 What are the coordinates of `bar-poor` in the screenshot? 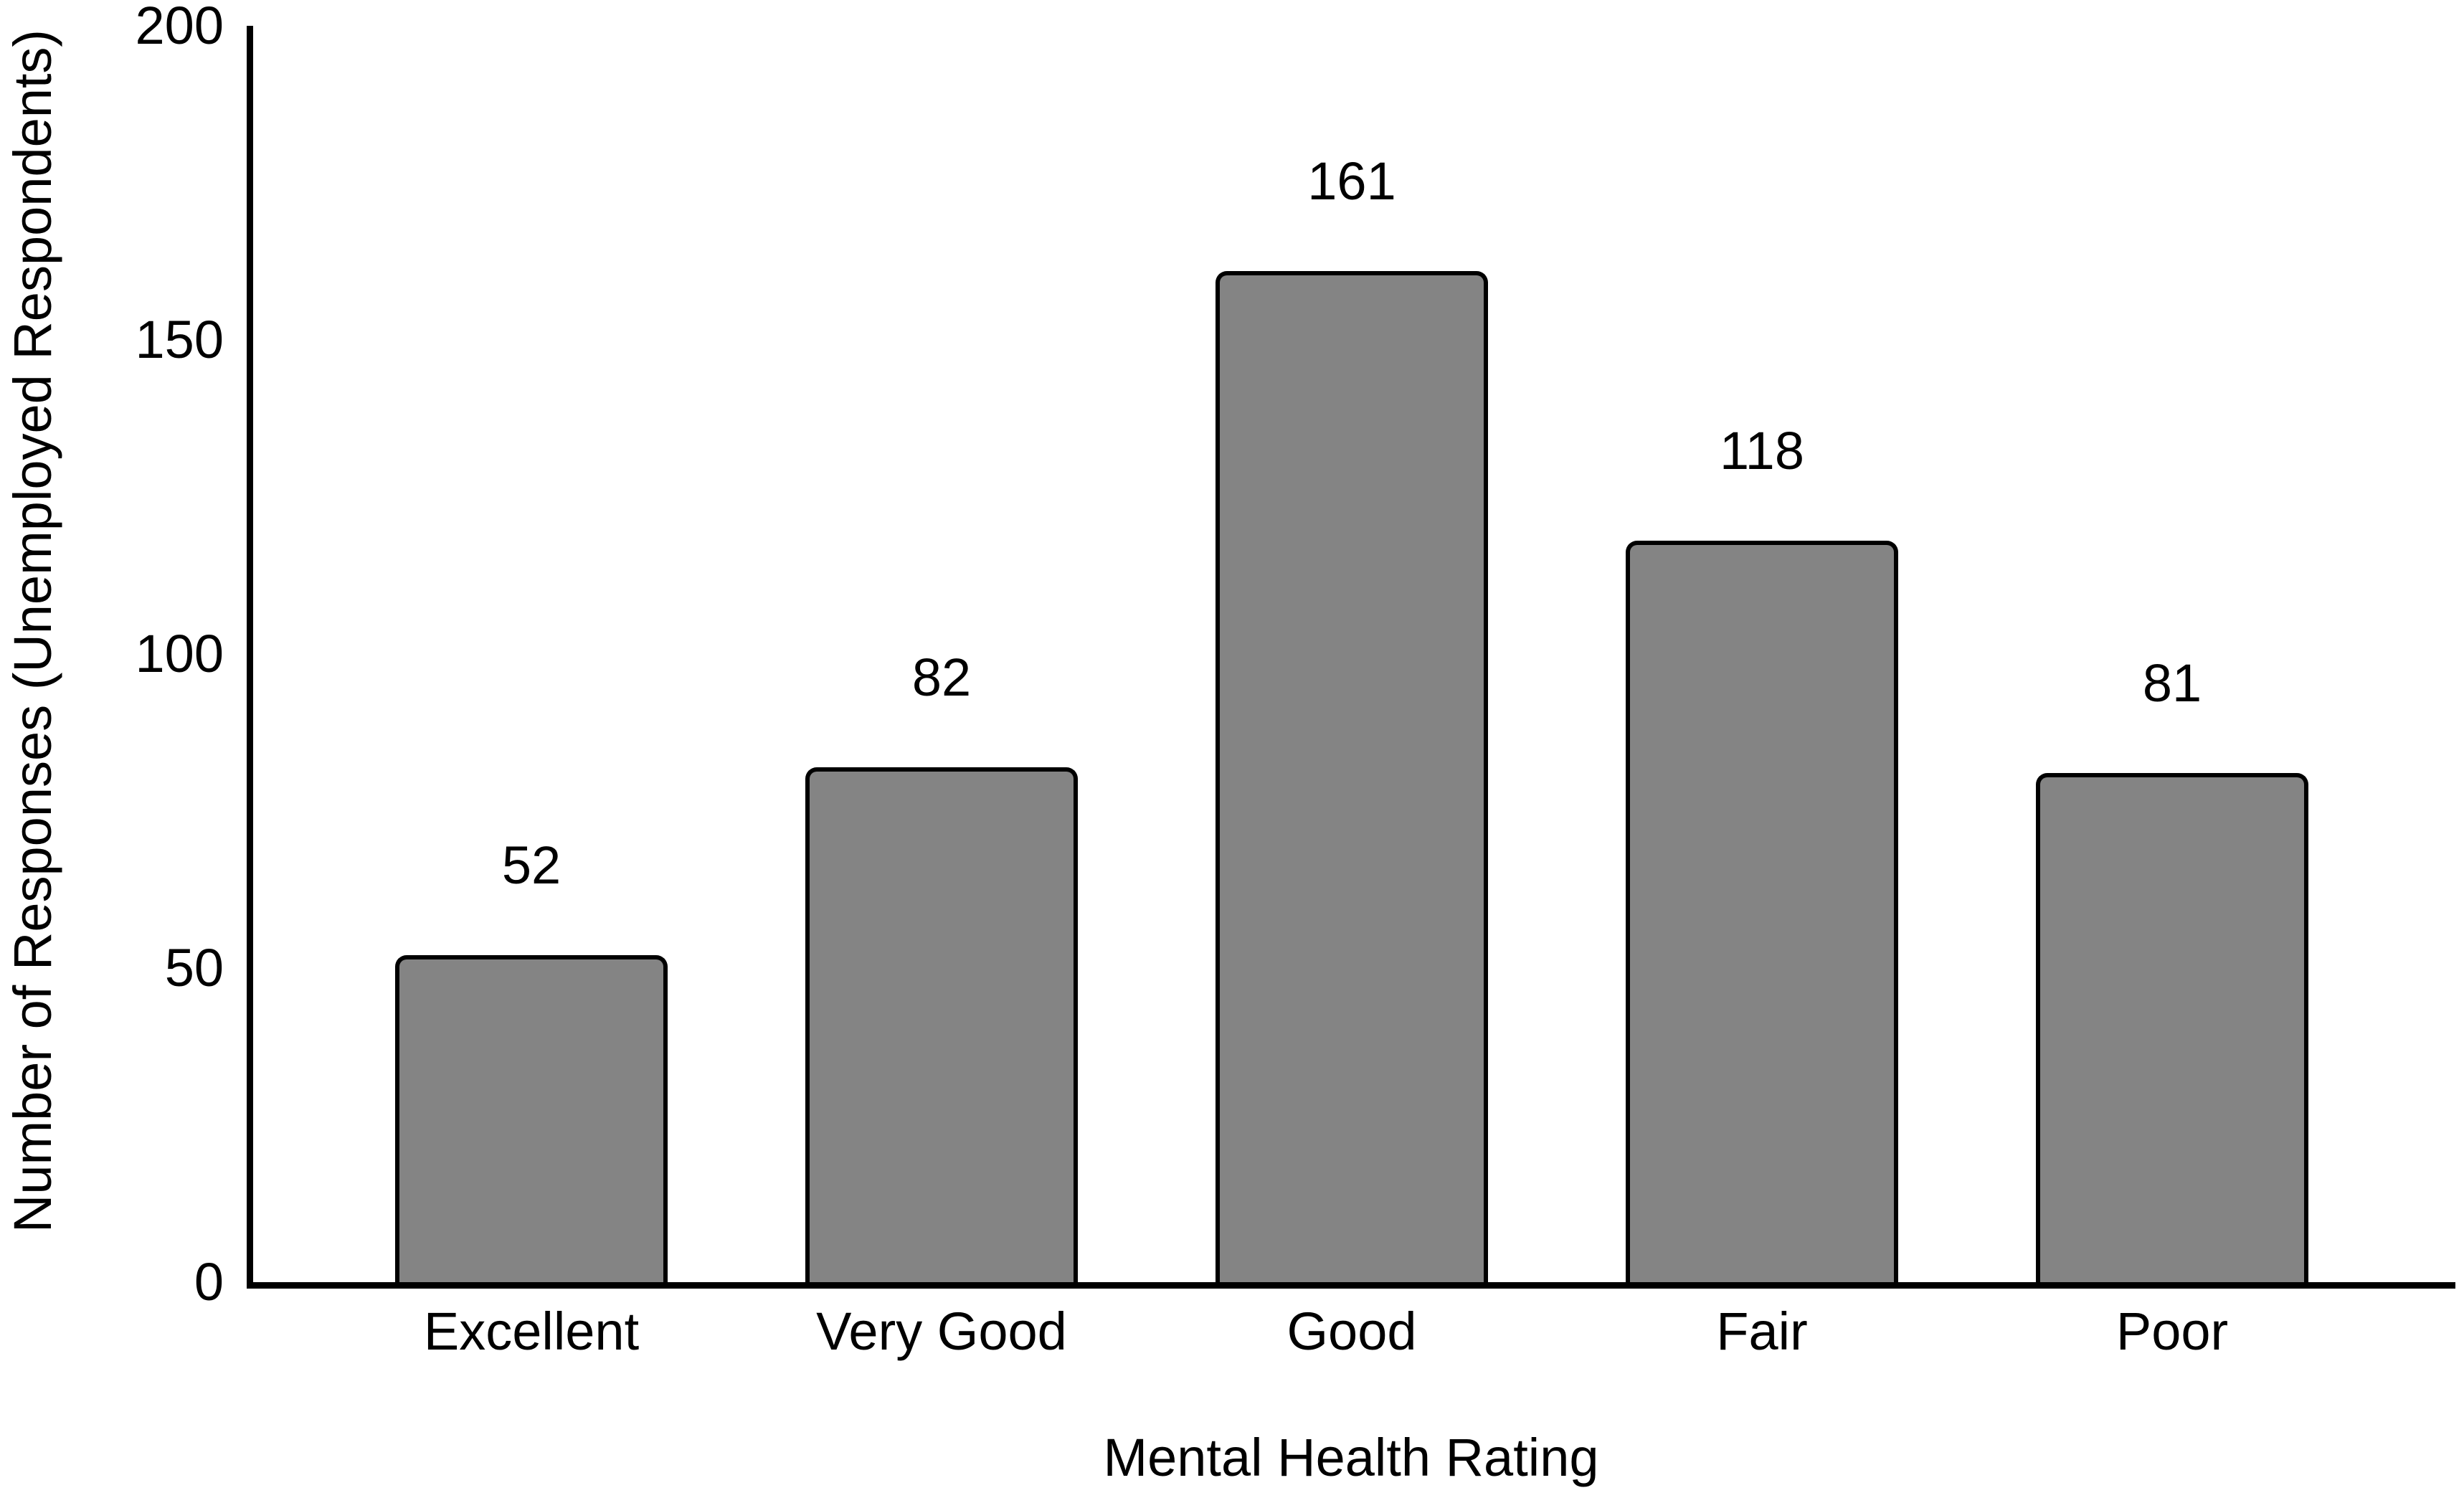 It's located at (2172, 1027).